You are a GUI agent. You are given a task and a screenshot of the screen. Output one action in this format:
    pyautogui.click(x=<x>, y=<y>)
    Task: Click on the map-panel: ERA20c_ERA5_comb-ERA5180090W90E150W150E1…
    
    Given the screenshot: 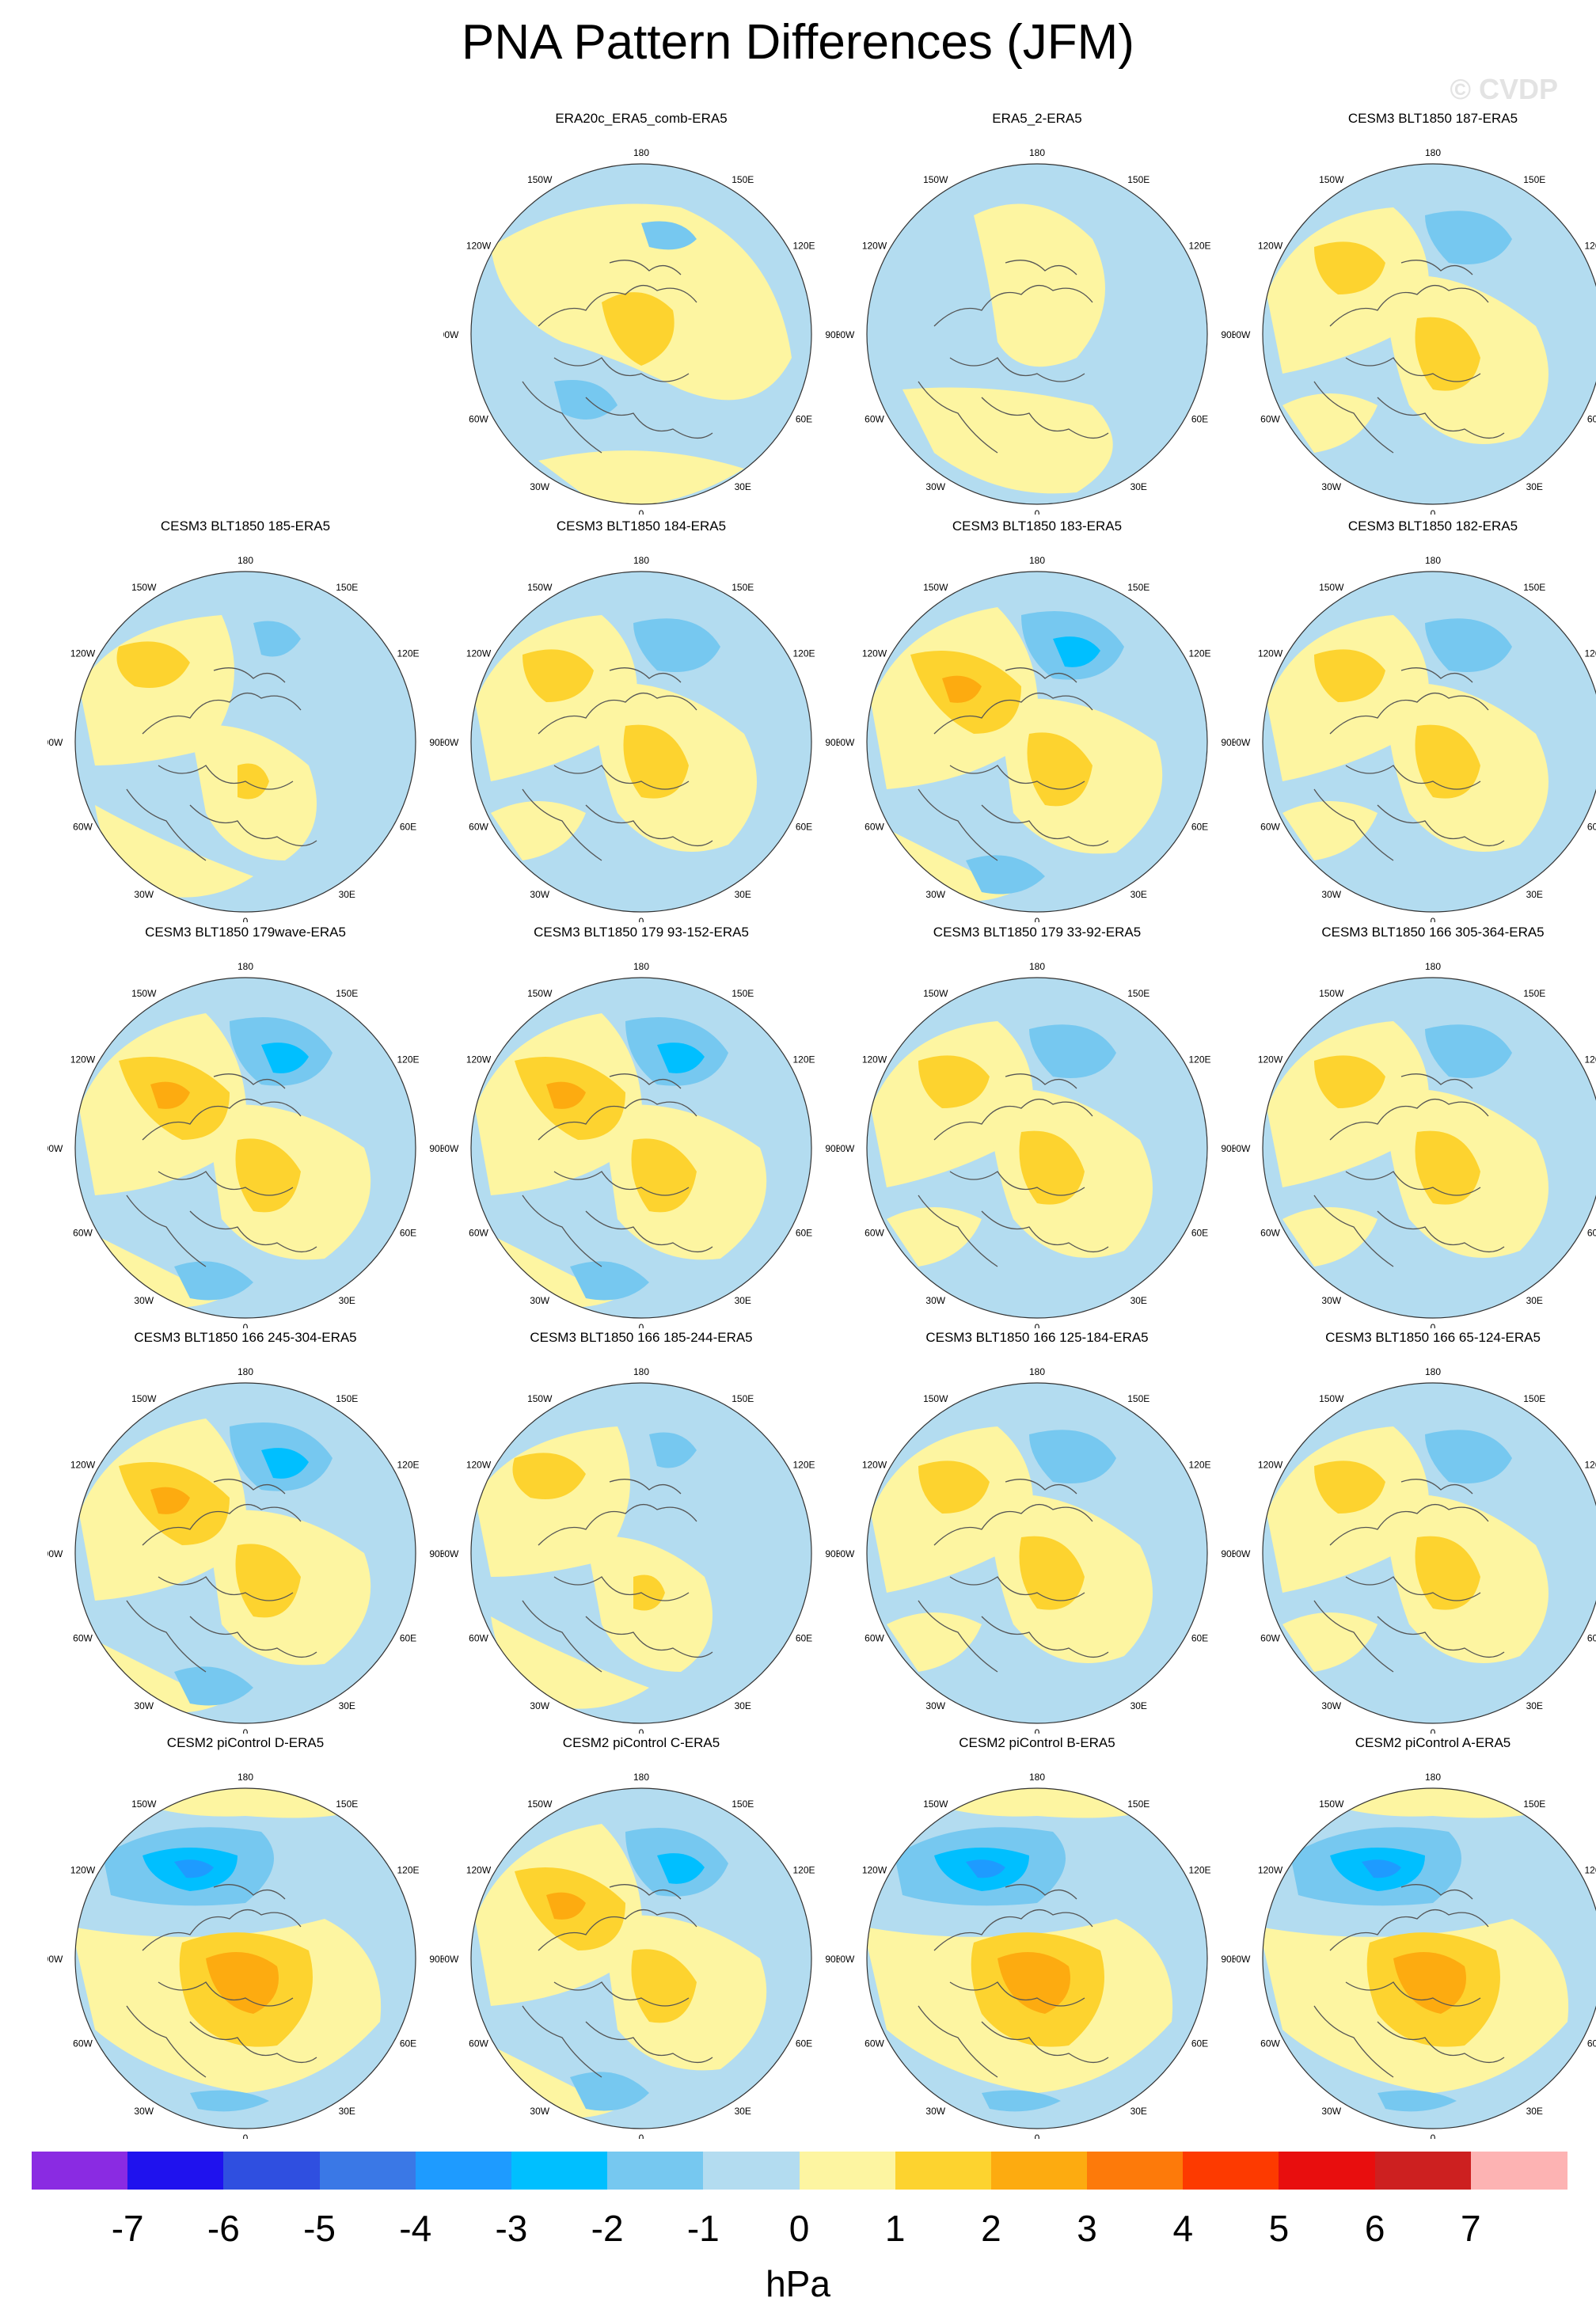 What is the action you would take?
    pyautogui.click(x=641, y=313)
    